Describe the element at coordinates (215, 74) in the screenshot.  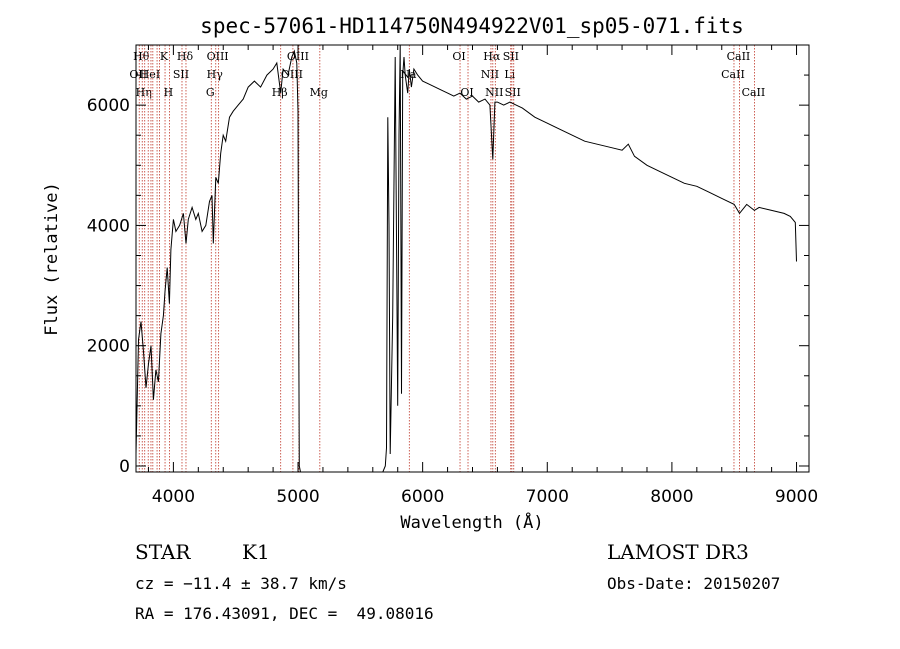
I see `line-mark-label-13: Hγ` at that location.